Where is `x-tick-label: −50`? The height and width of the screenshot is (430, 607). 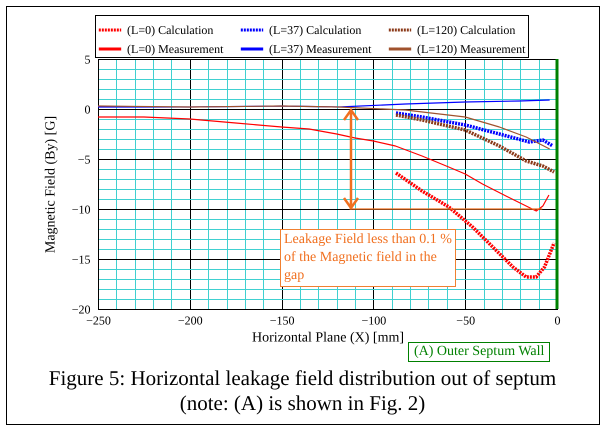
x-tick-label: −50 is located at coordinates (466, 321).